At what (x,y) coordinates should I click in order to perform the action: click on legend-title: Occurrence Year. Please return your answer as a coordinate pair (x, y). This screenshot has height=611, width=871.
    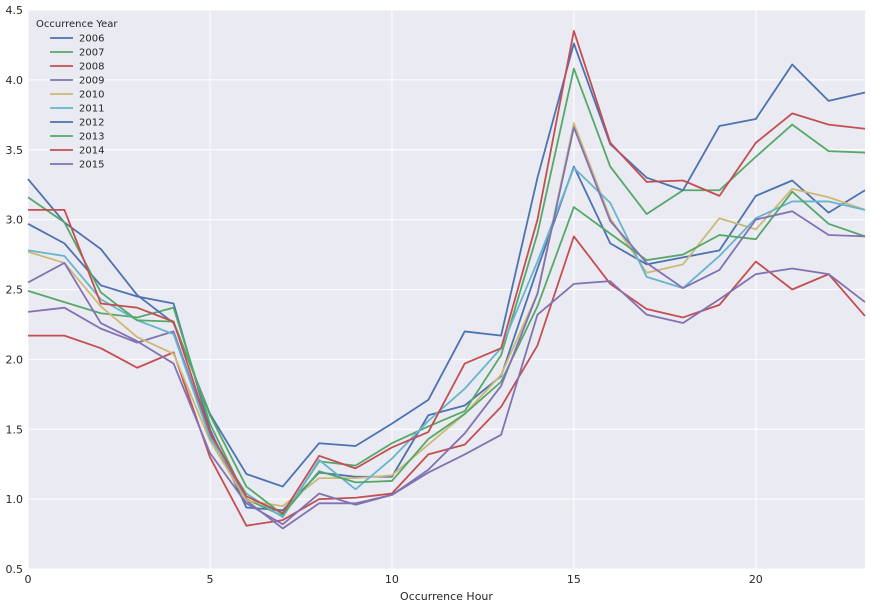
    Looking at the image, I should click on (77, 24).